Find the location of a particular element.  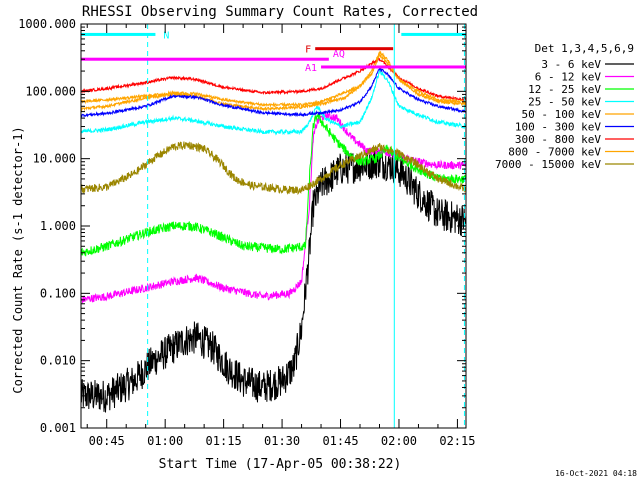

legend-title: Det 1,3,4,5,6,9 is located at coordinates (584, 48).